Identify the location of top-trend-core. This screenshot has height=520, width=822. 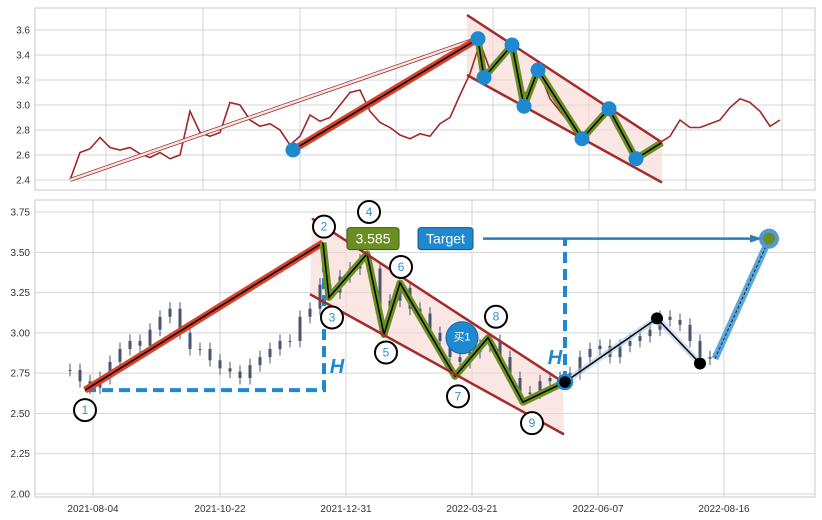
(385, 94).